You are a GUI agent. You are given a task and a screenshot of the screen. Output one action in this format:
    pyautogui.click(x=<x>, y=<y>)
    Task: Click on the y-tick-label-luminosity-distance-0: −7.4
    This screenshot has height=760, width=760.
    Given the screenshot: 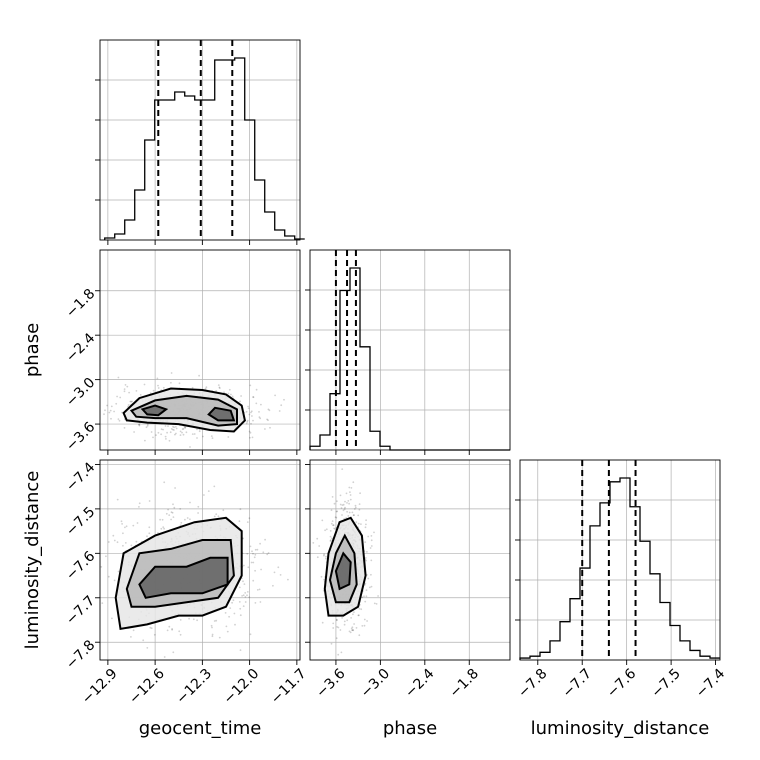 What is the action you would take?
    pyautogui.click(x=80, y=476)
    